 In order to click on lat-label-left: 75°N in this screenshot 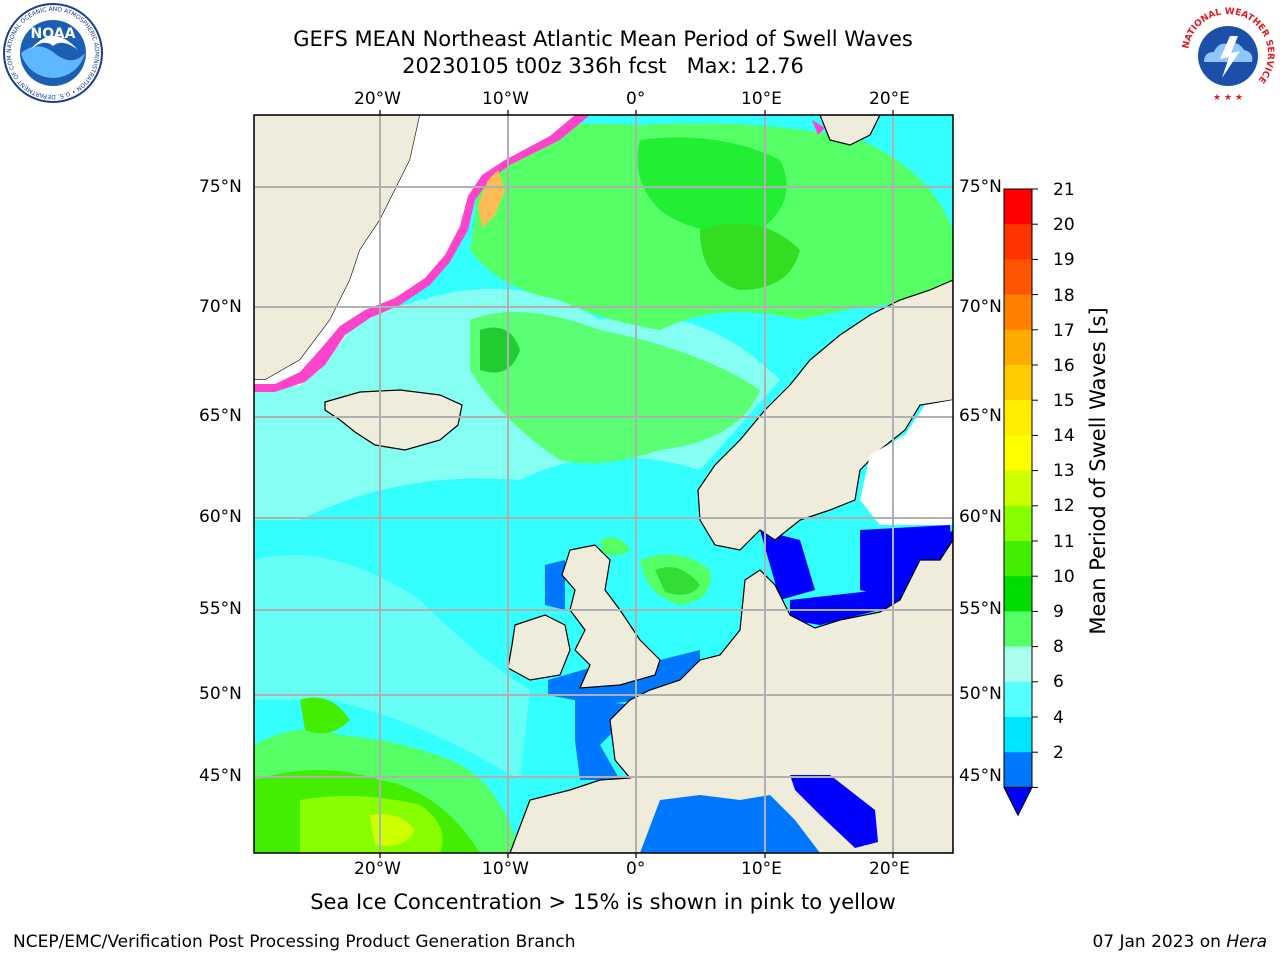, I will do `click(220, 187)`.